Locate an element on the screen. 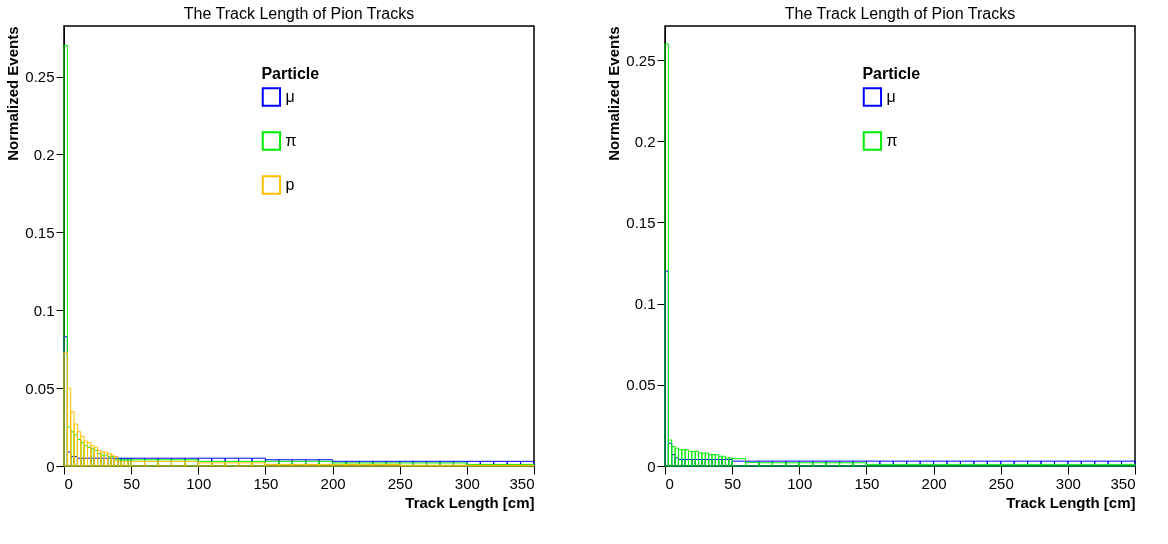 The width and height of the screenshot is (1168, 544). legend-label: p is located at coordinates (290, 184).